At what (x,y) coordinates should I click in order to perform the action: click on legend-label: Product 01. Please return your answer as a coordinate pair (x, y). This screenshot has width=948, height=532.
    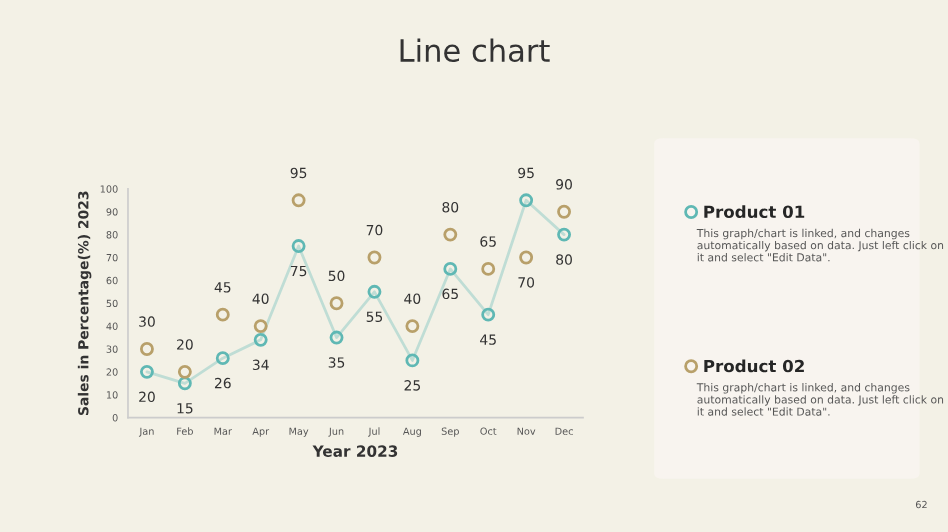
    Looking at the image, I should click on (754, 212).